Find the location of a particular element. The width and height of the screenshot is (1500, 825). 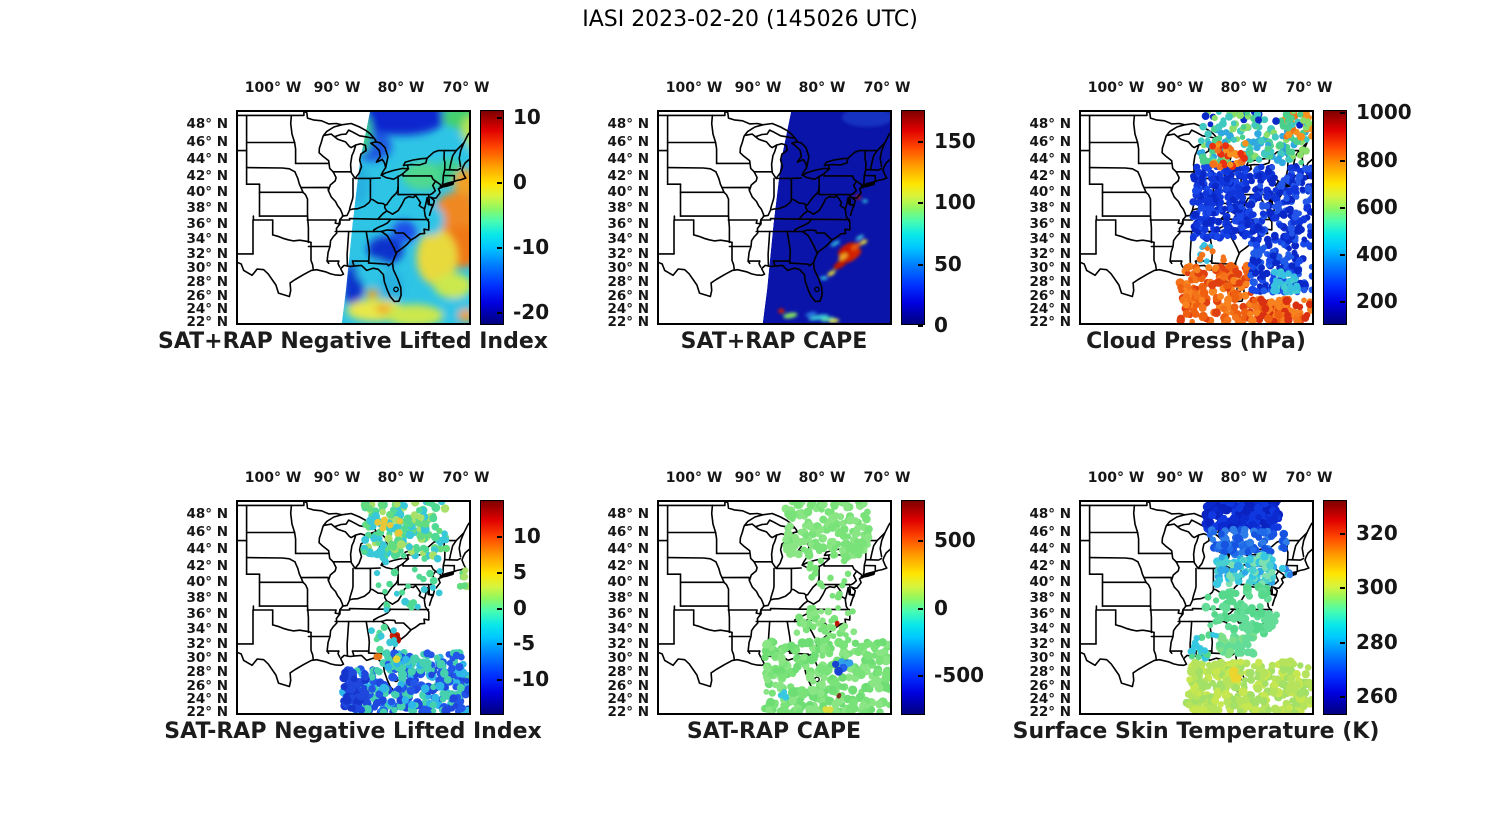

colorbar-tick-value: 5 is located at coordinates (520, 572).